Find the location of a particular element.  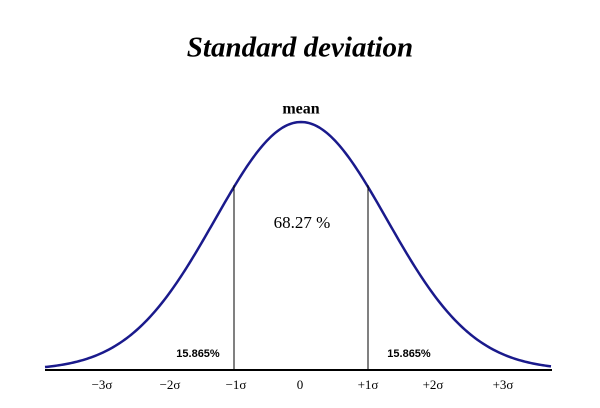

center-label: 68.27 % is located at coordinates (302, 222).